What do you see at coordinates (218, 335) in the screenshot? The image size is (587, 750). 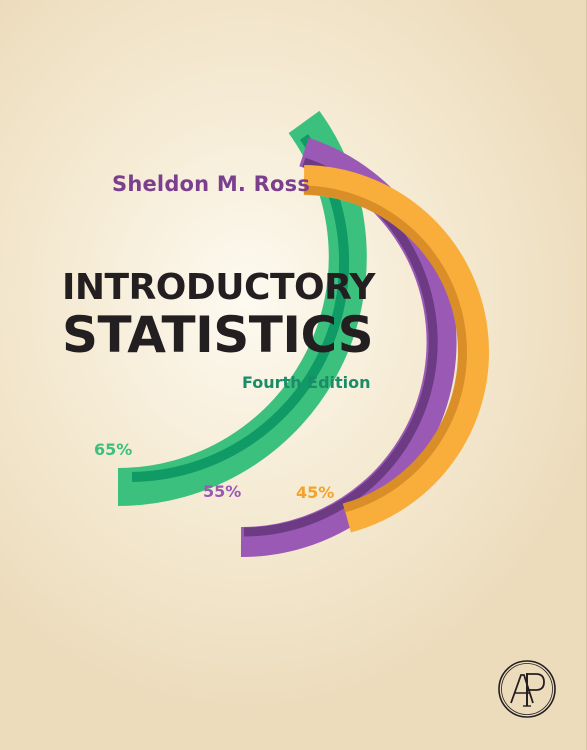 I see `title-line-2: STATISTICS` at bounding box center [218, 335].